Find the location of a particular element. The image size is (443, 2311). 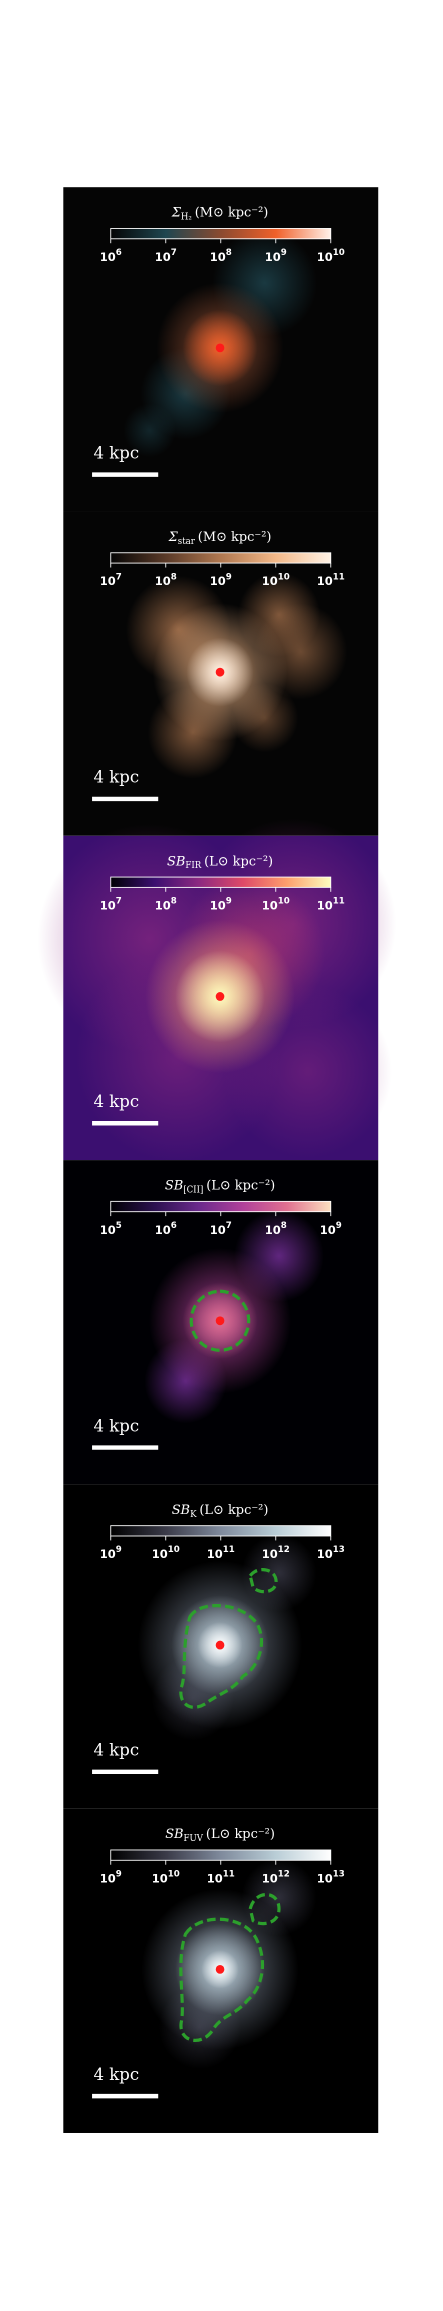

colorbar-tick-label: 10⁷ is located at coordinates (111, 905).